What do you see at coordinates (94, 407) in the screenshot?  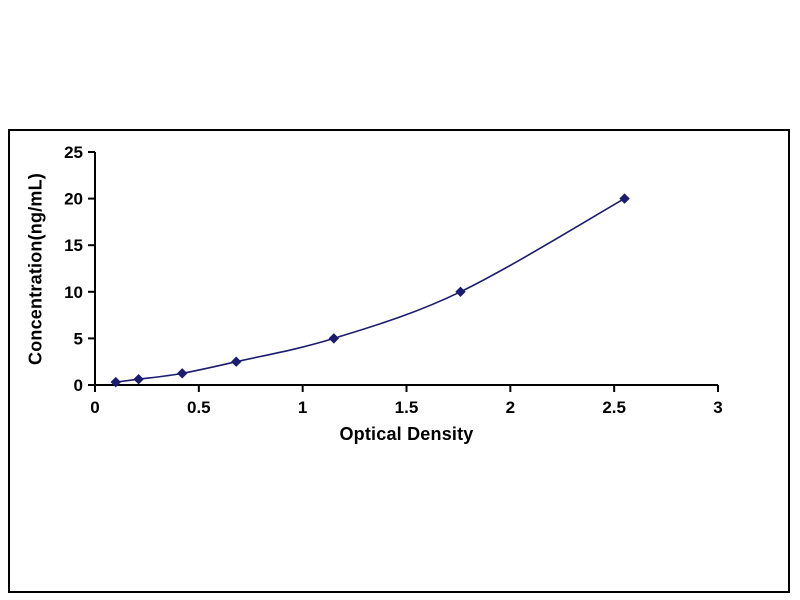 I see `x-tick-label: 0` at bounding box center [94, 407].